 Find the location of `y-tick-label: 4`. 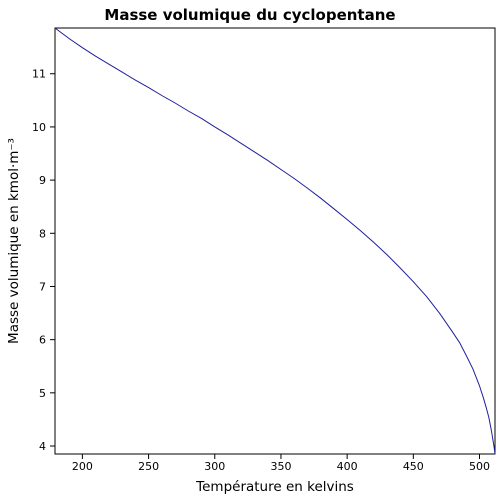

y-tick-label: 4 is located at coordinates (42, 446).